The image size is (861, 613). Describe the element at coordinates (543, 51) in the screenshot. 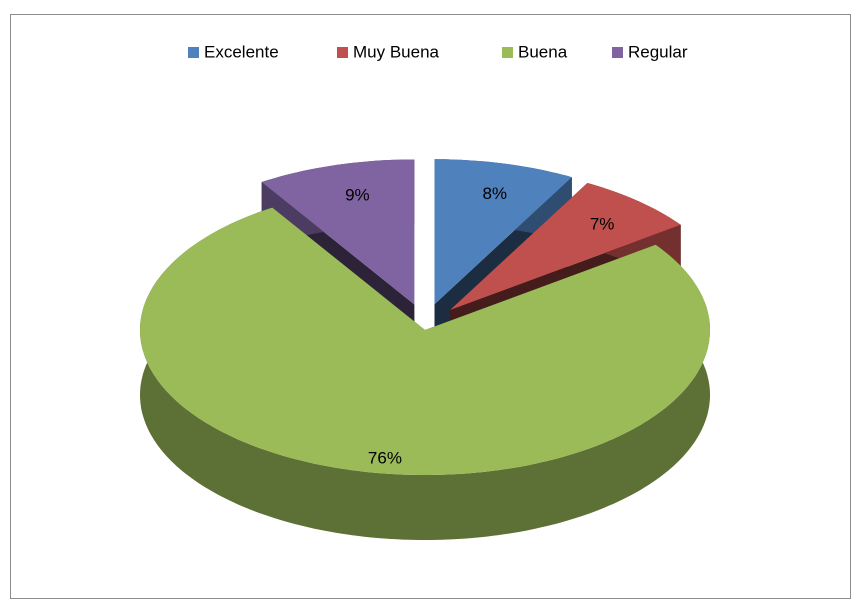

I see `legend-label: Buena` at that location.